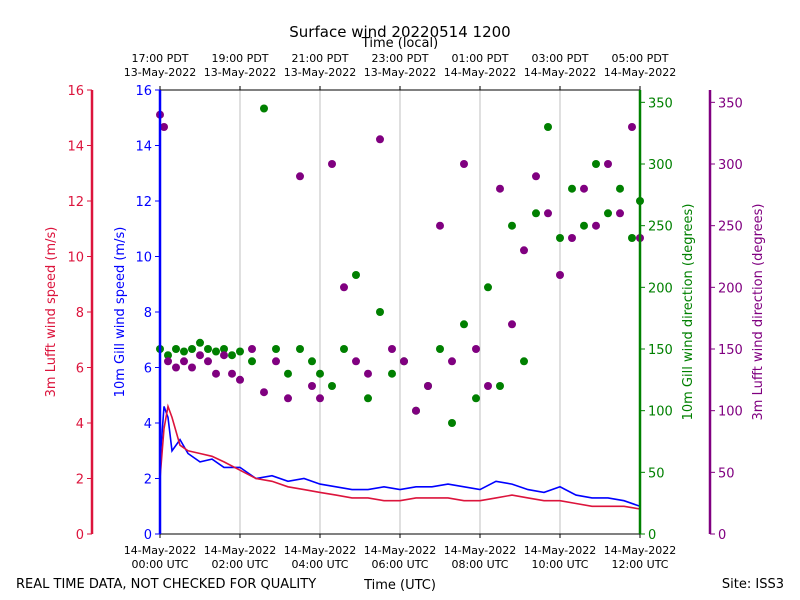  Describe the element at coordinates (652, 535) in the screenshot. I see `gill-direction-tick-label: 0` at that location.